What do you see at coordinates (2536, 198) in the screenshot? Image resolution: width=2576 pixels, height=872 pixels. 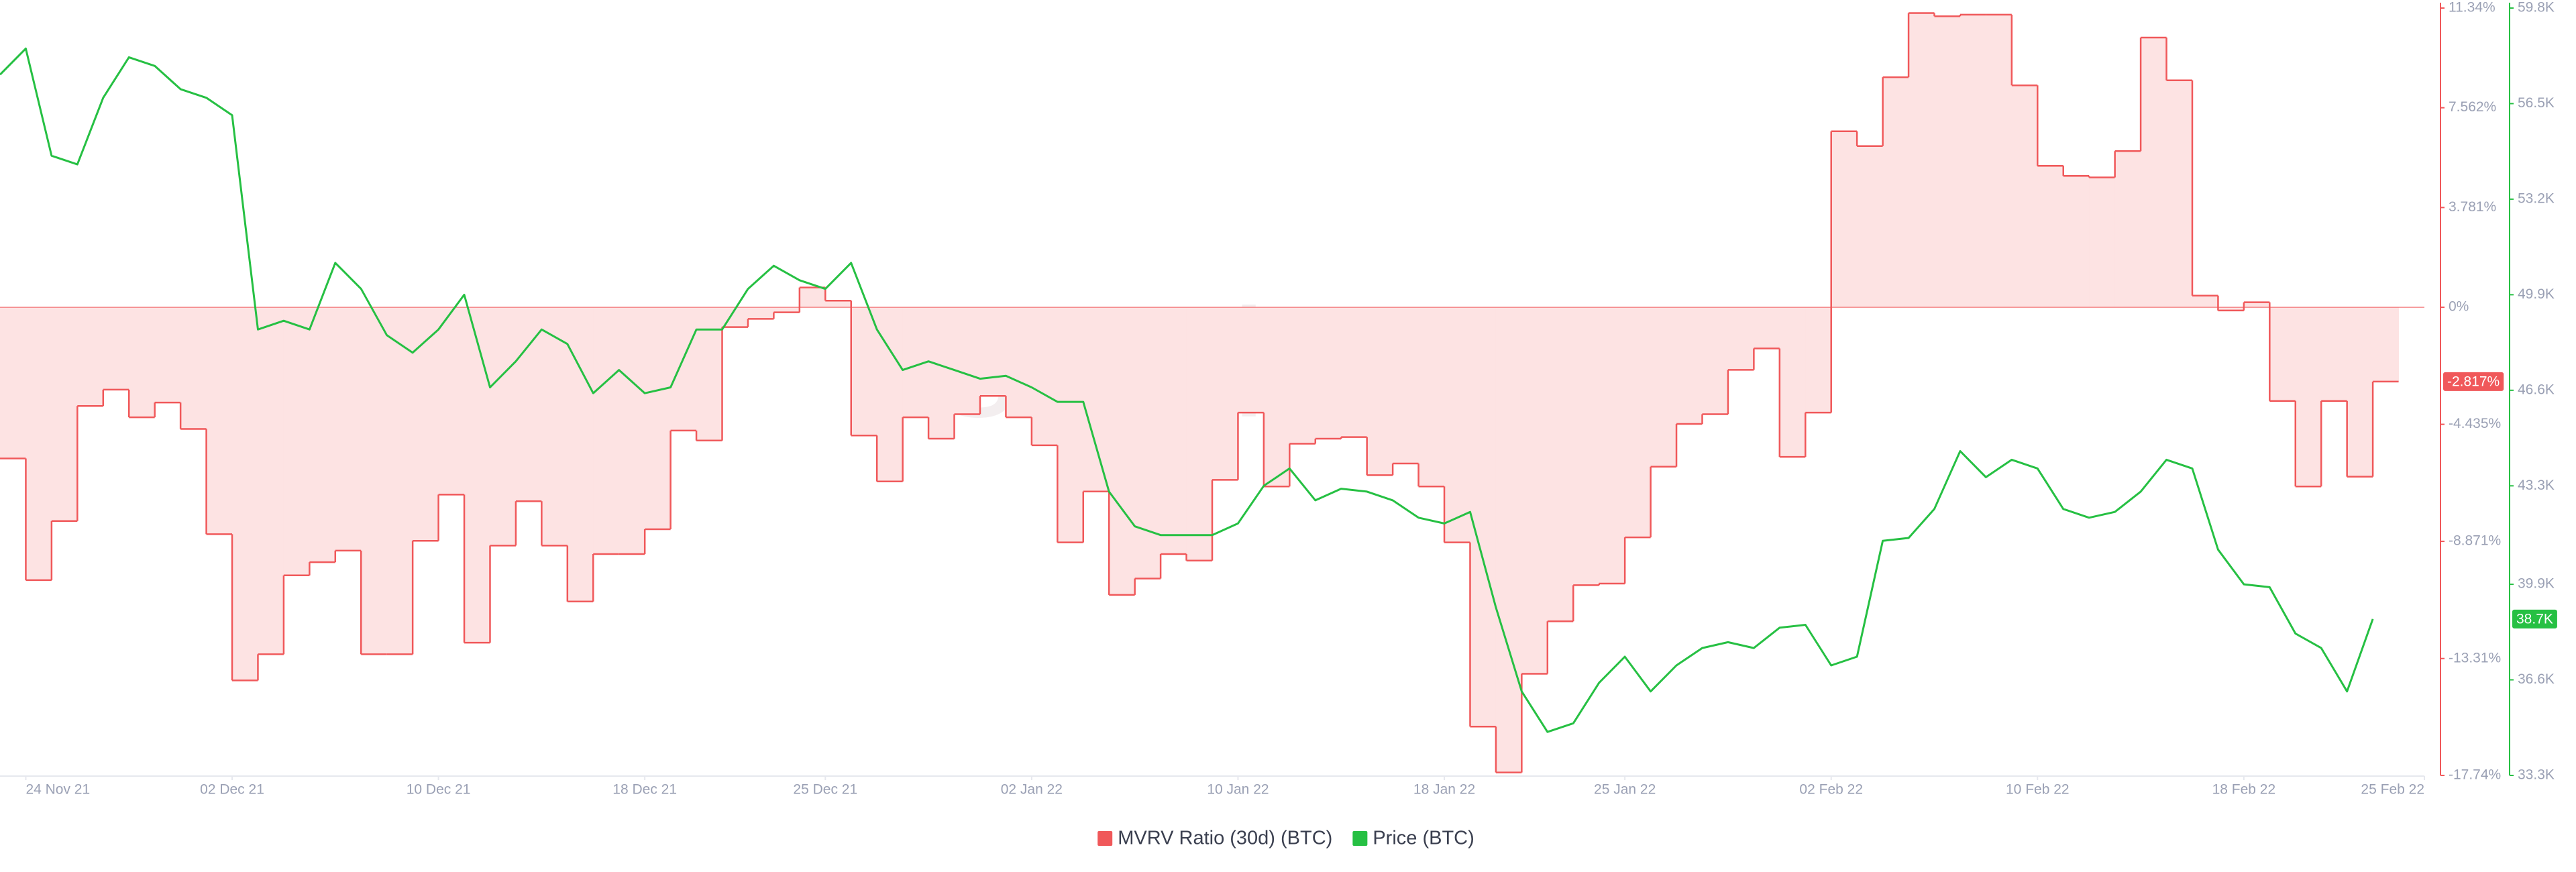 I see `y-tick-label: 53.2K` at bounding box center [2536, 198].